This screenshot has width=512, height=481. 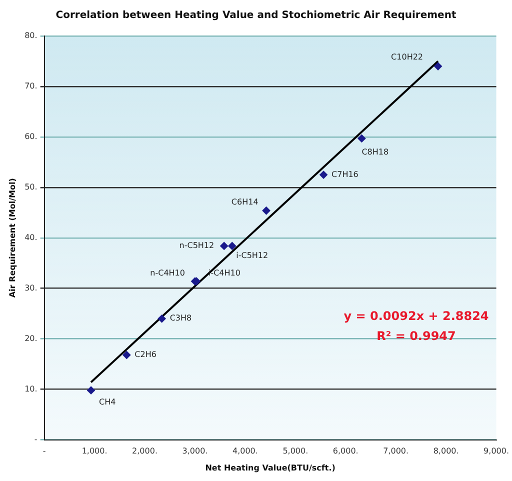 What do you see at coordinates (31, 187) in the screenshot?
I see `y-tick-label: 50.` at bounding box center [31, 187].